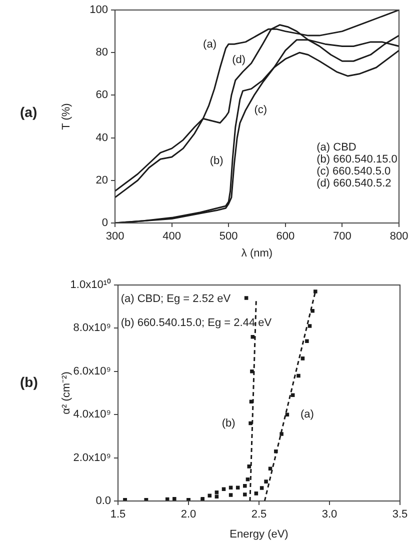 The height and width of the screenshot is (543, 412). I want to click on y-tick-label: 100, so click(99, 10).